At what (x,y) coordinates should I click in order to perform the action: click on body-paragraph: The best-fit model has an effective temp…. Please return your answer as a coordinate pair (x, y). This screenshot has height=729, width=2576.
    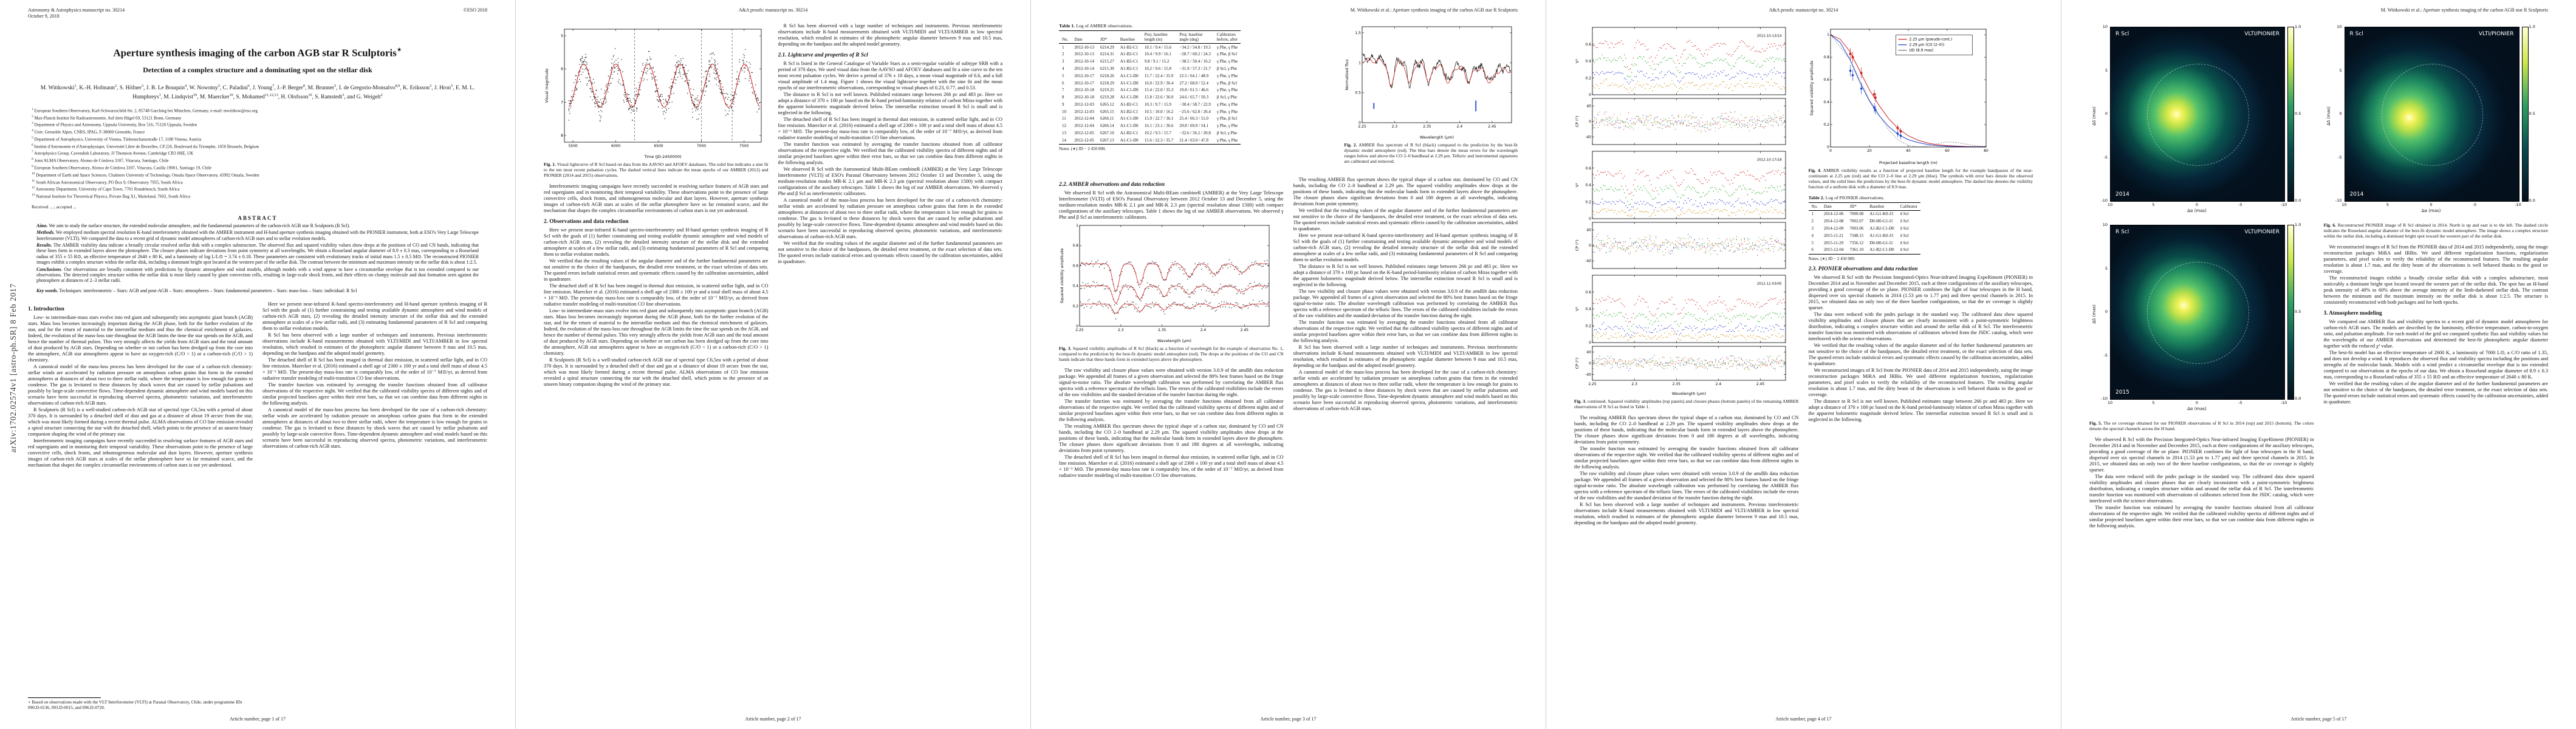
    Looking at the image, I should click on (2436, 365).